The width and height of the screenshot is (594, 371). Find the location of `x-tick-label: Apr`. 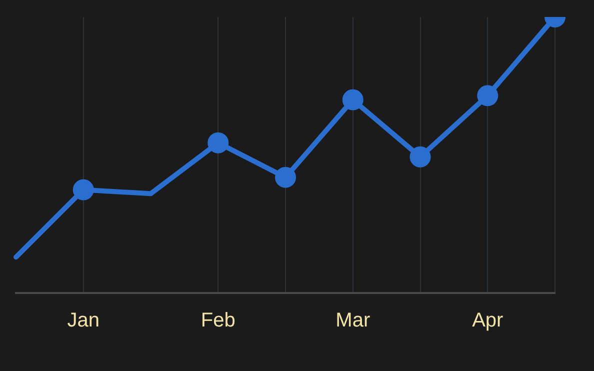

x-tick-label: Apr is located at coordinates (488, 321).